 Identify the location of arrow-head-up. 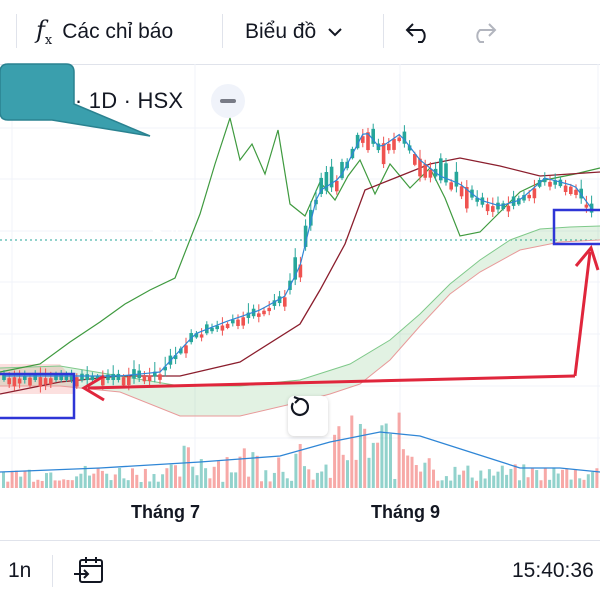
(587, 257).